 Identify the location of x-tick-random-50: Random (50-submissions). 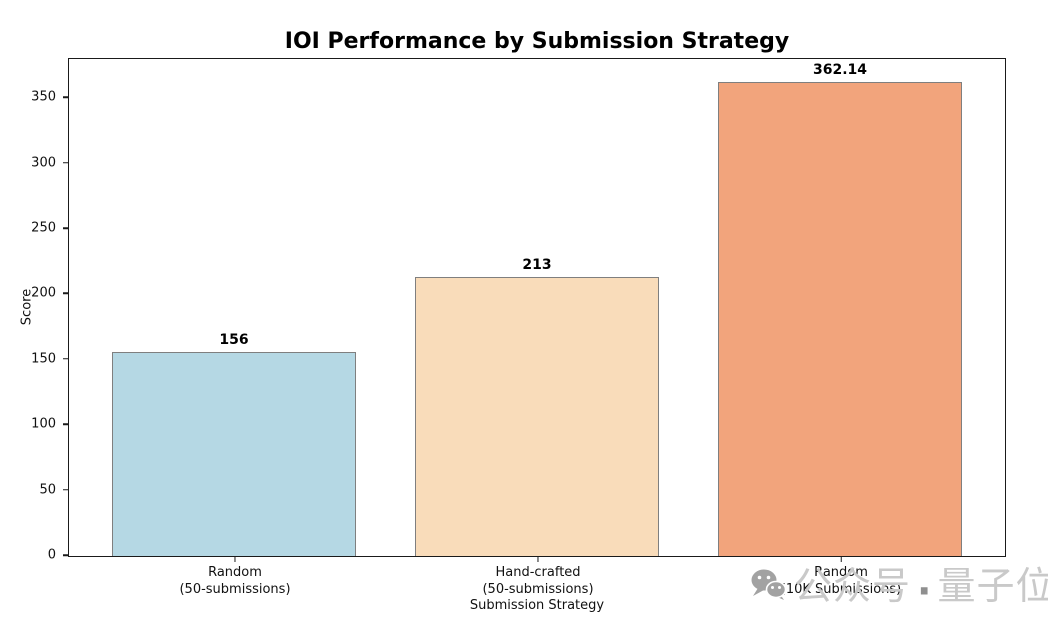
(235, 577).